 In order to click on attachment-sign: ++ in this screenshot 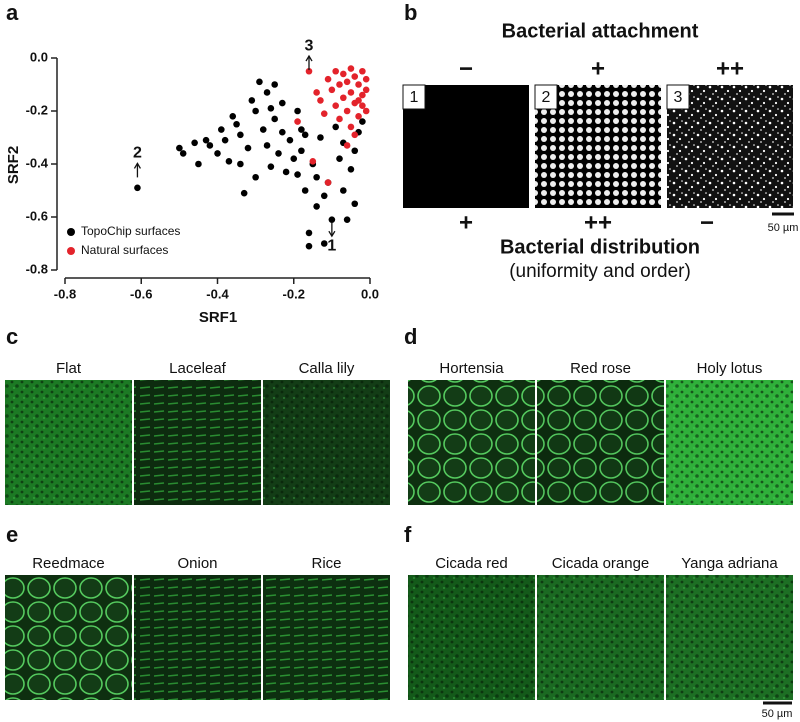, I will do `click(730, 68)`.